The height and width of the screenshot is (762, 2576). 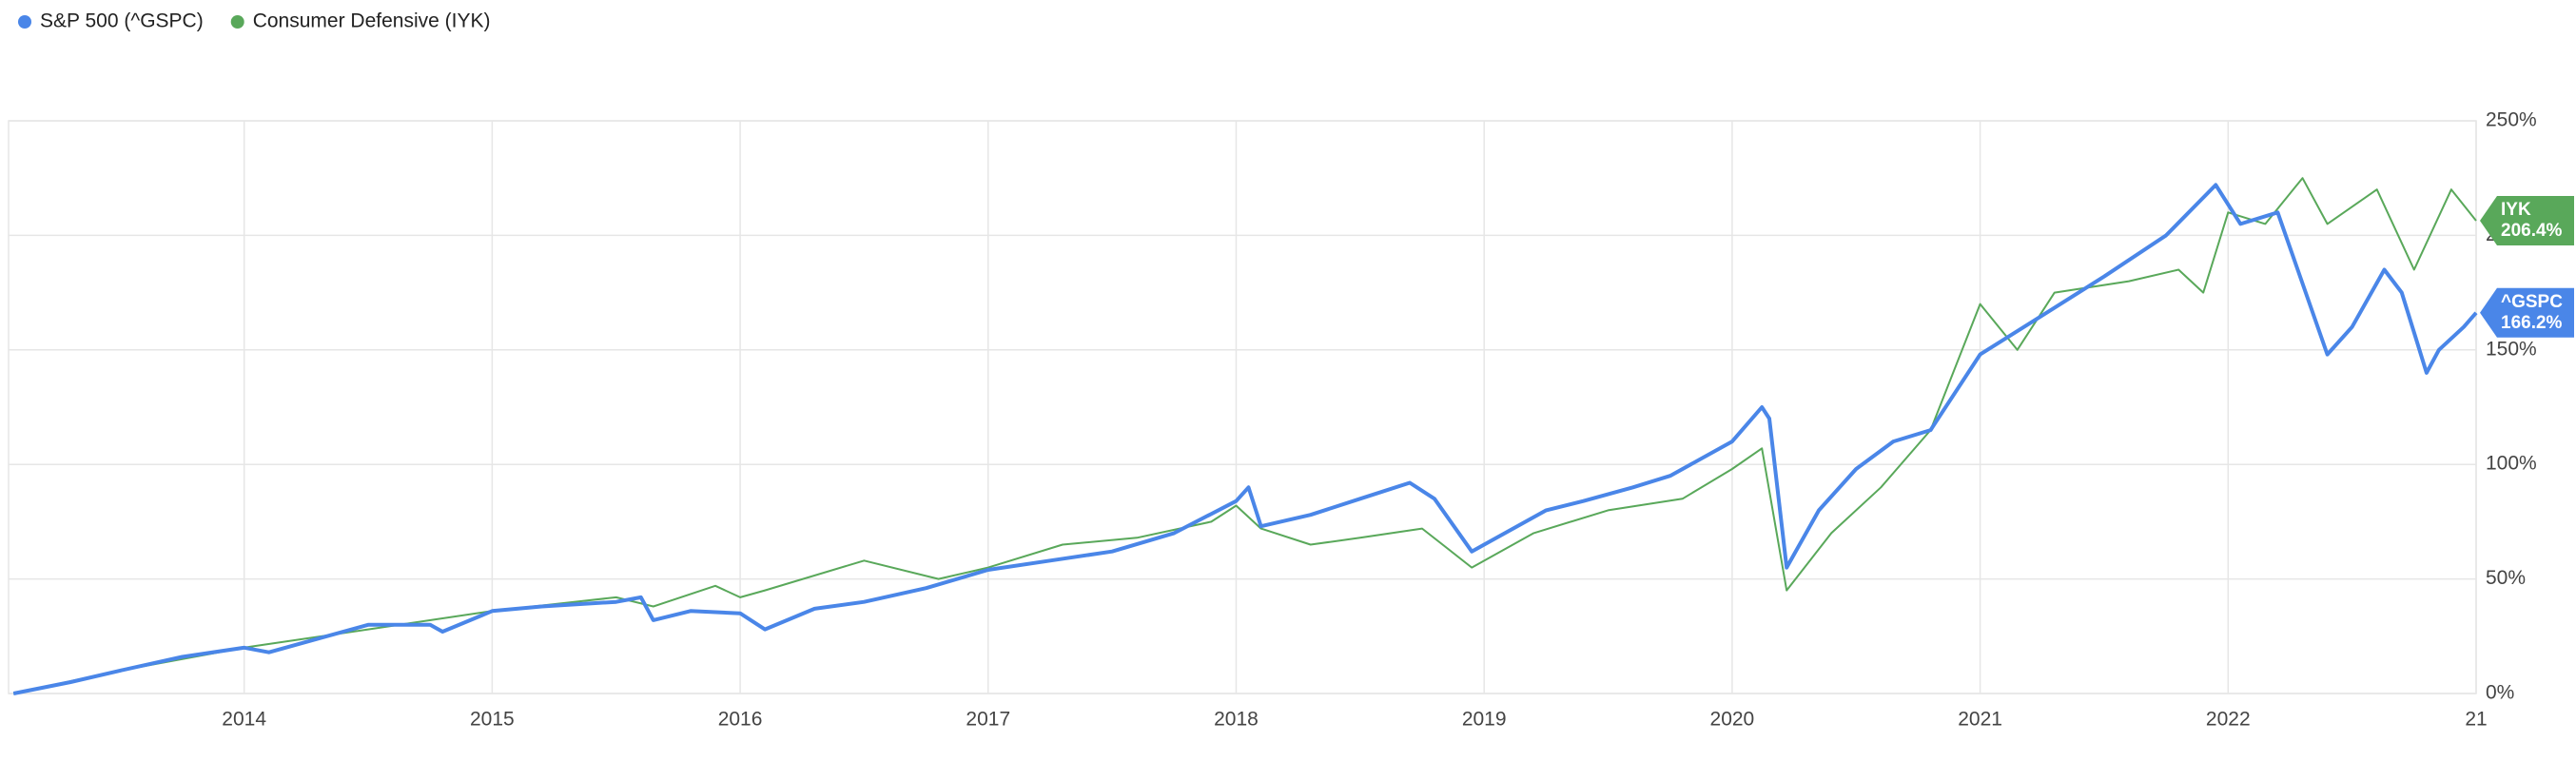 I want to click on end-label-value: 206.4%, so click(x=2532, y=231).